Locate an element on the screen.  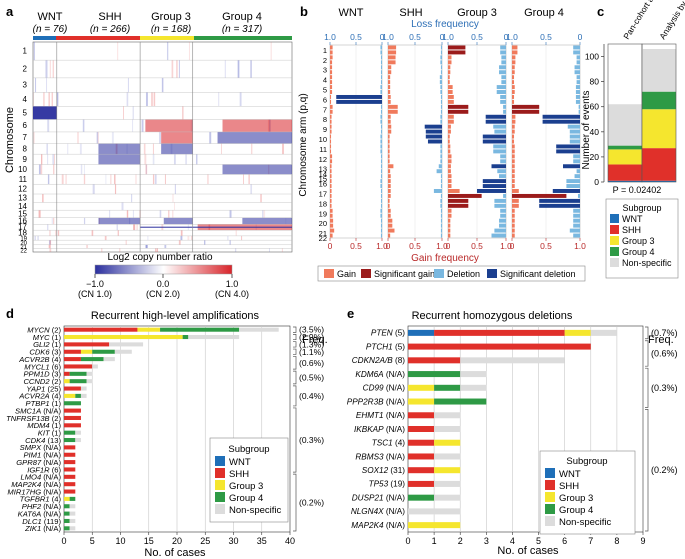
gene-count: (1) is located at coordinates (56, 337).